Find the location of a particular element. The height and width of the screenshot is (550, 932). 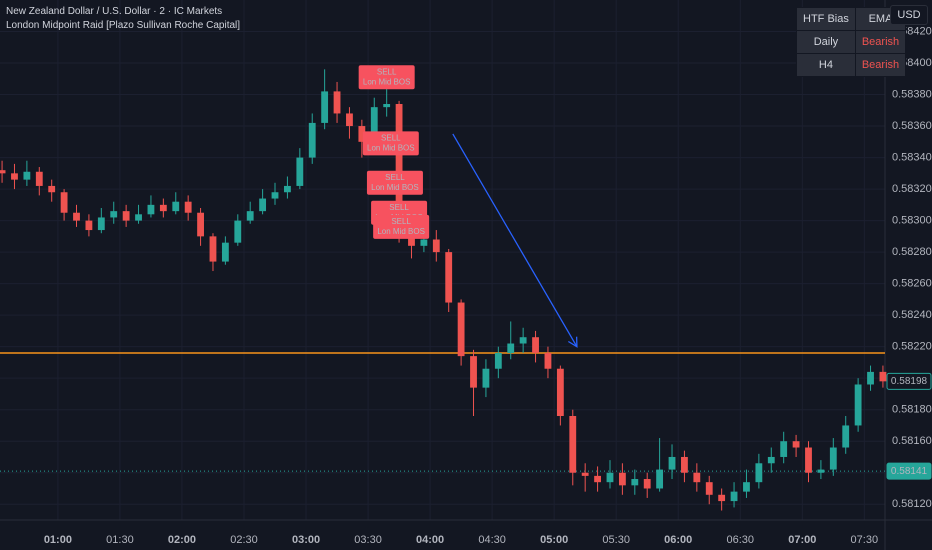

x-tick-label: 01:30 is located at coordinates (120, 540).